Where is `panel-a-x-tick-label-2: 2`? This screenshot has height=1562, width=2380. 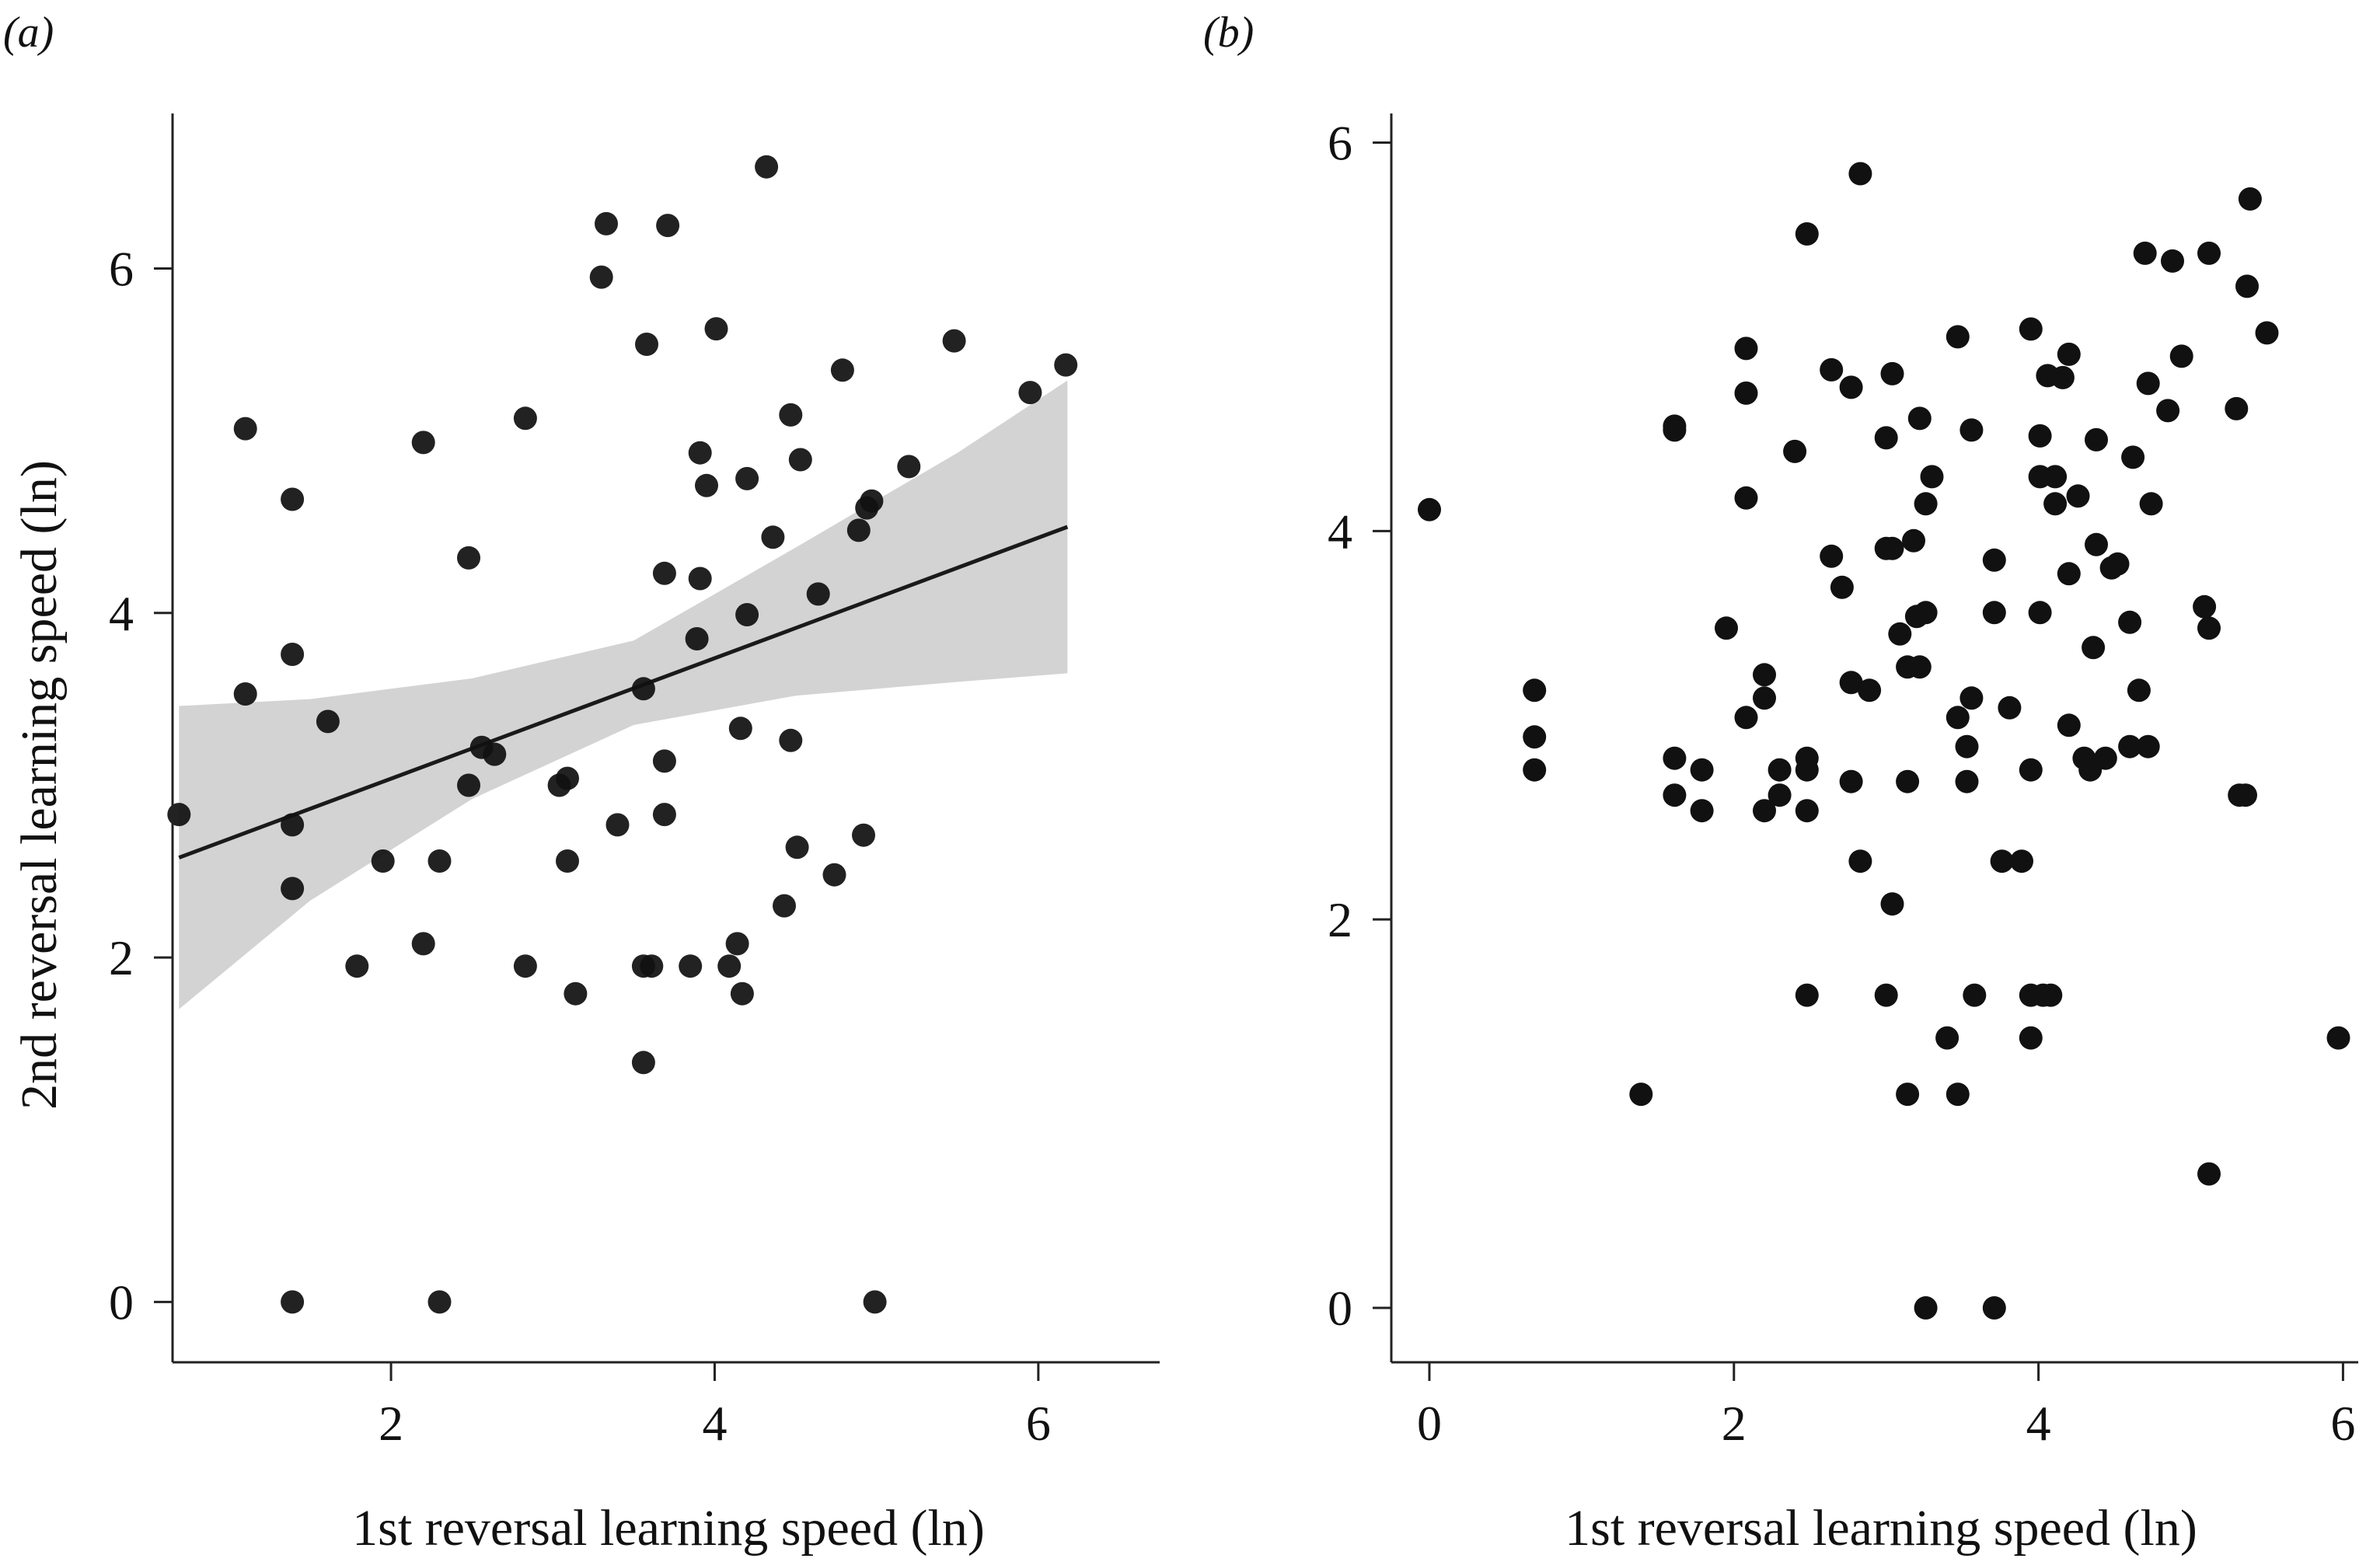
panel-a-x-tick-label-2: 2 is located at coordinates (391, 1423).